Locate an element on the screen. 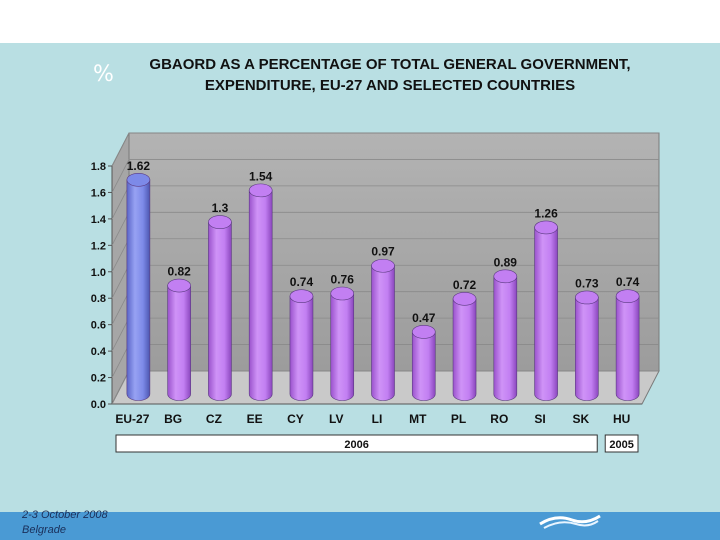  x-tick-label-cy: CY is located at coordinates (295, 419).